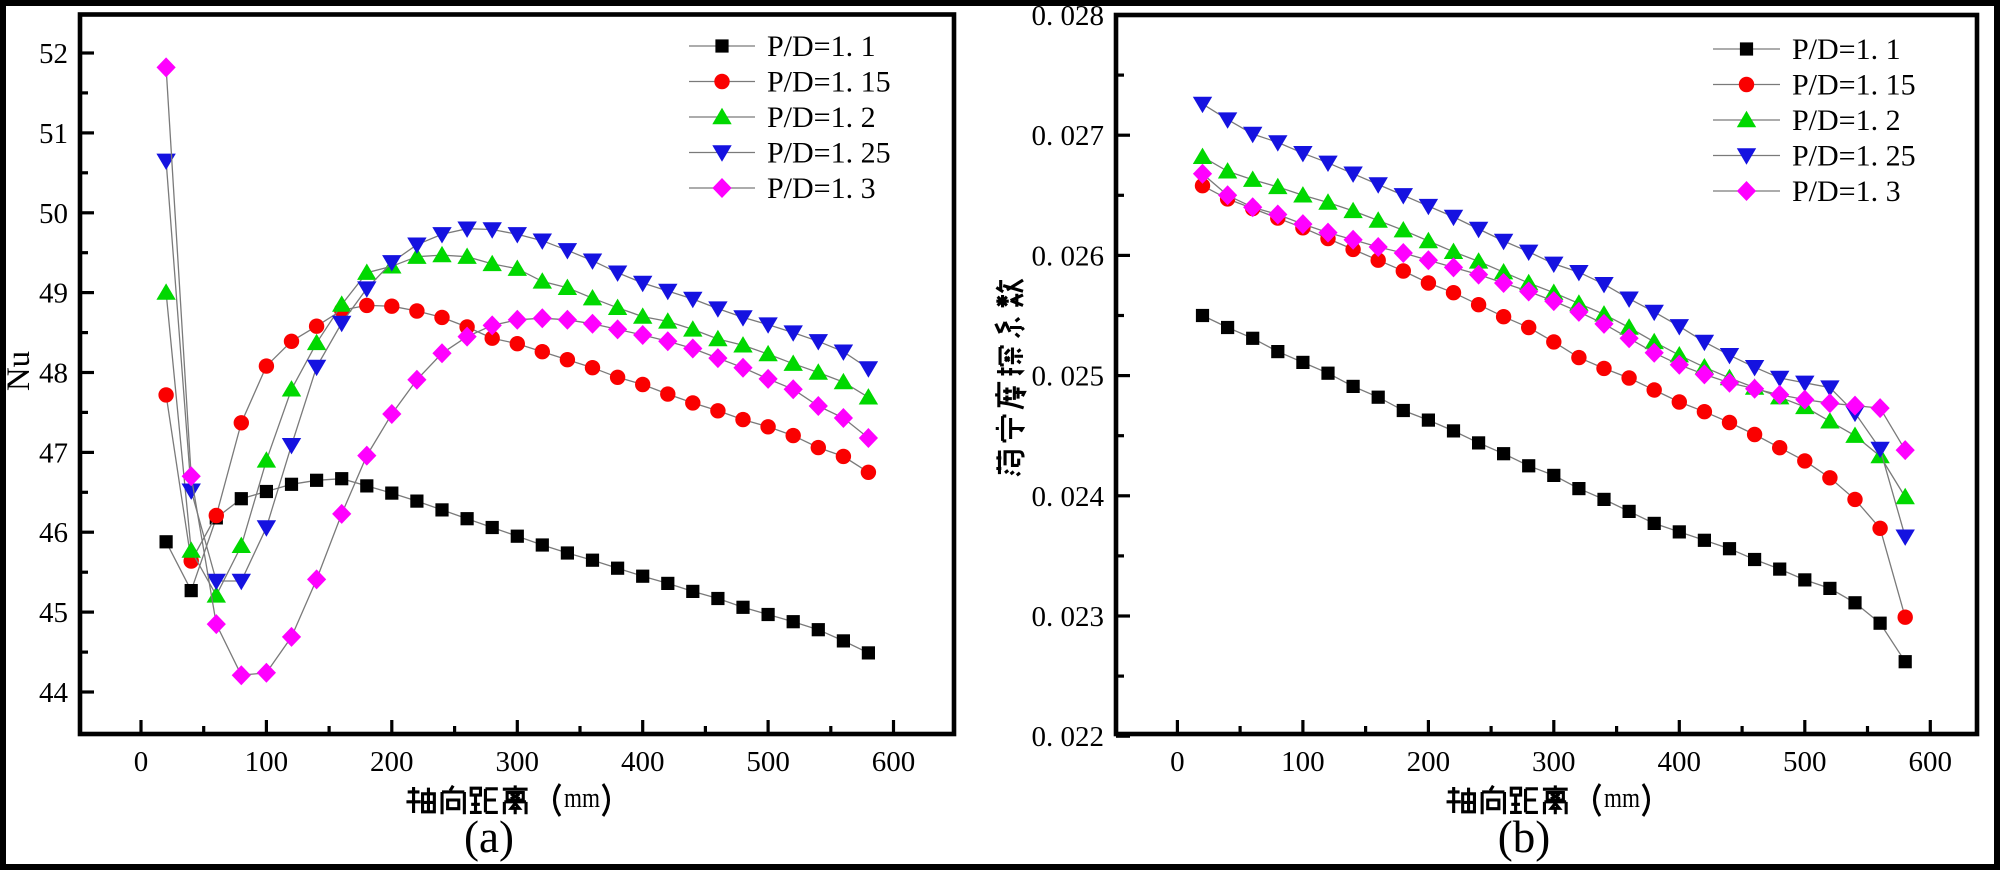 This screenshot has width=2000, height=875. I want to click on svg-text: (a), so click(489, 837).